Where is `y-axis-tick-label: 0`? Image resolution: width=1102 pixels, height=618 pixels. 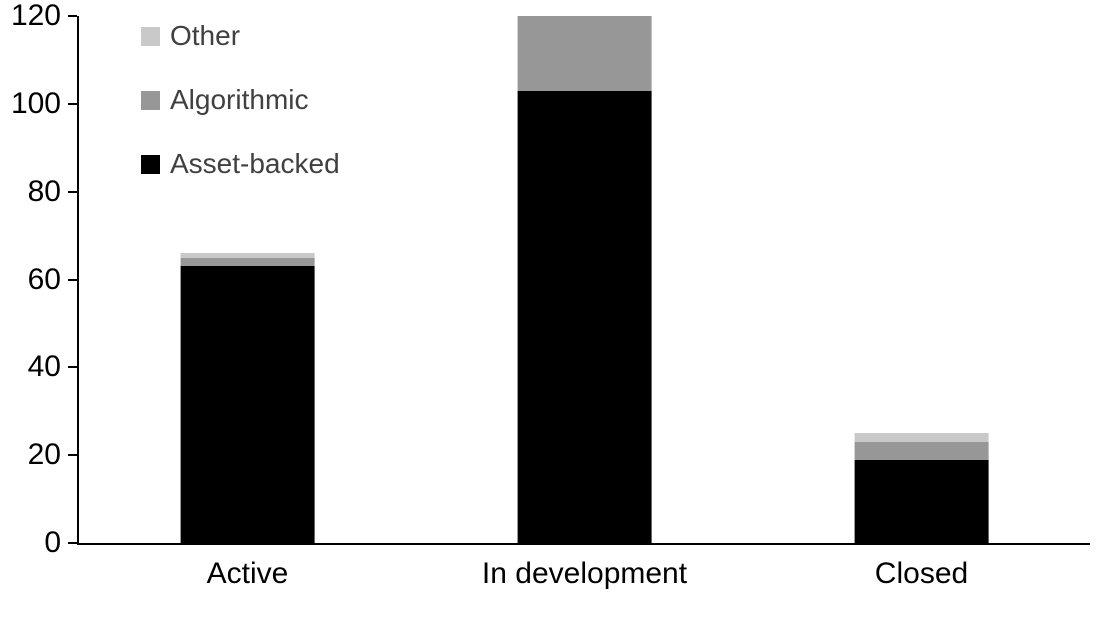
y-axis-tick-label: 0 is located at coordinates (52, 542).